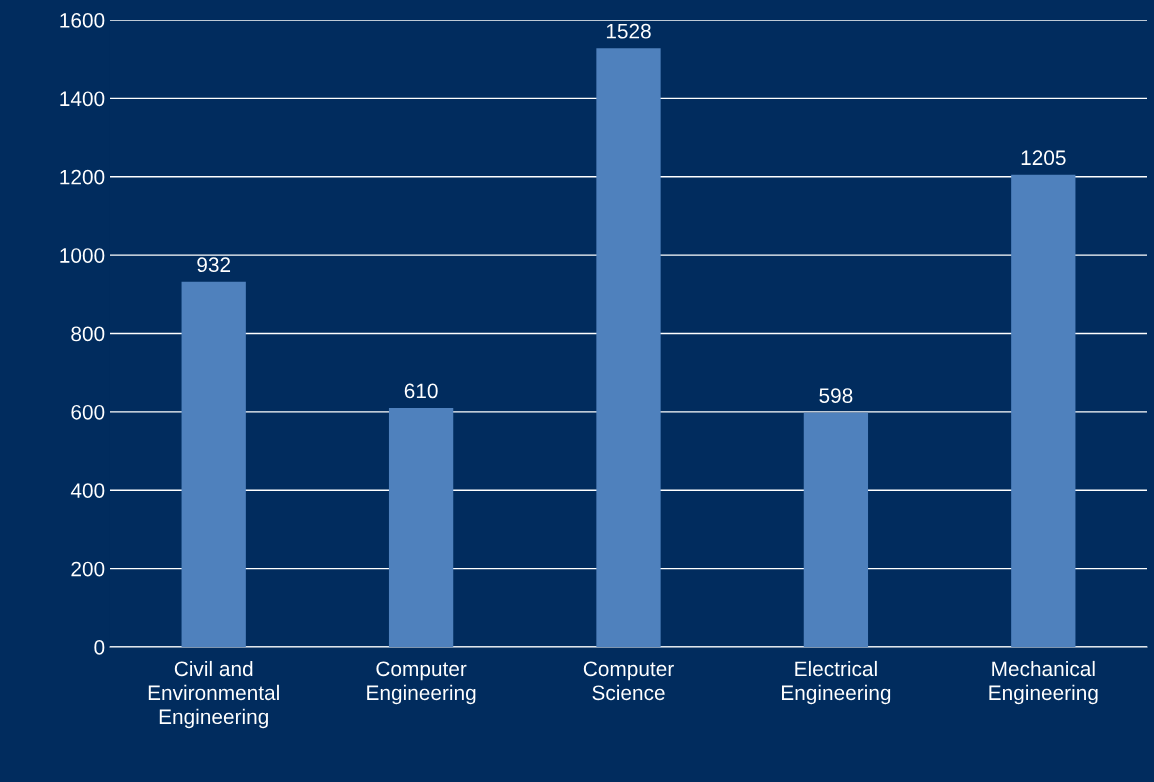 The width and height of the screenshot is (1154, 782). Describe the element at coordinates (421, 391) in the screenshot. I see `data-label: 610` at that location.